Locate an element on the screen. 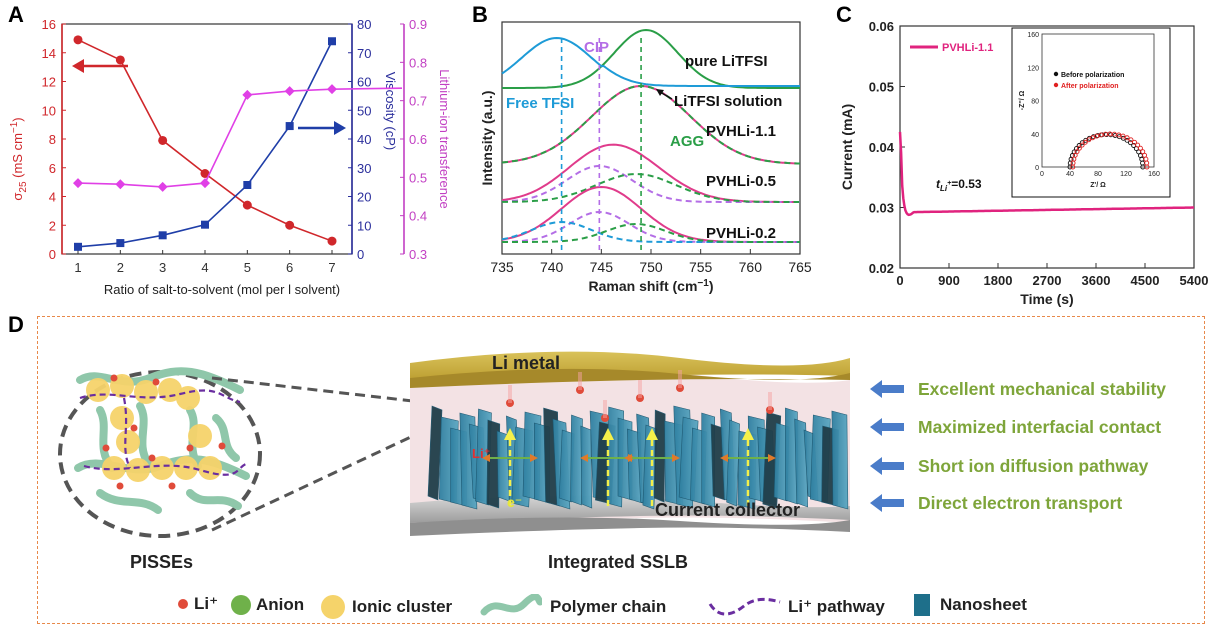 Image resolution: width=1211 pixels, height=629 pixels. legend-ionic-cluster: Ionic cluster is located at coordinates (386, 607).